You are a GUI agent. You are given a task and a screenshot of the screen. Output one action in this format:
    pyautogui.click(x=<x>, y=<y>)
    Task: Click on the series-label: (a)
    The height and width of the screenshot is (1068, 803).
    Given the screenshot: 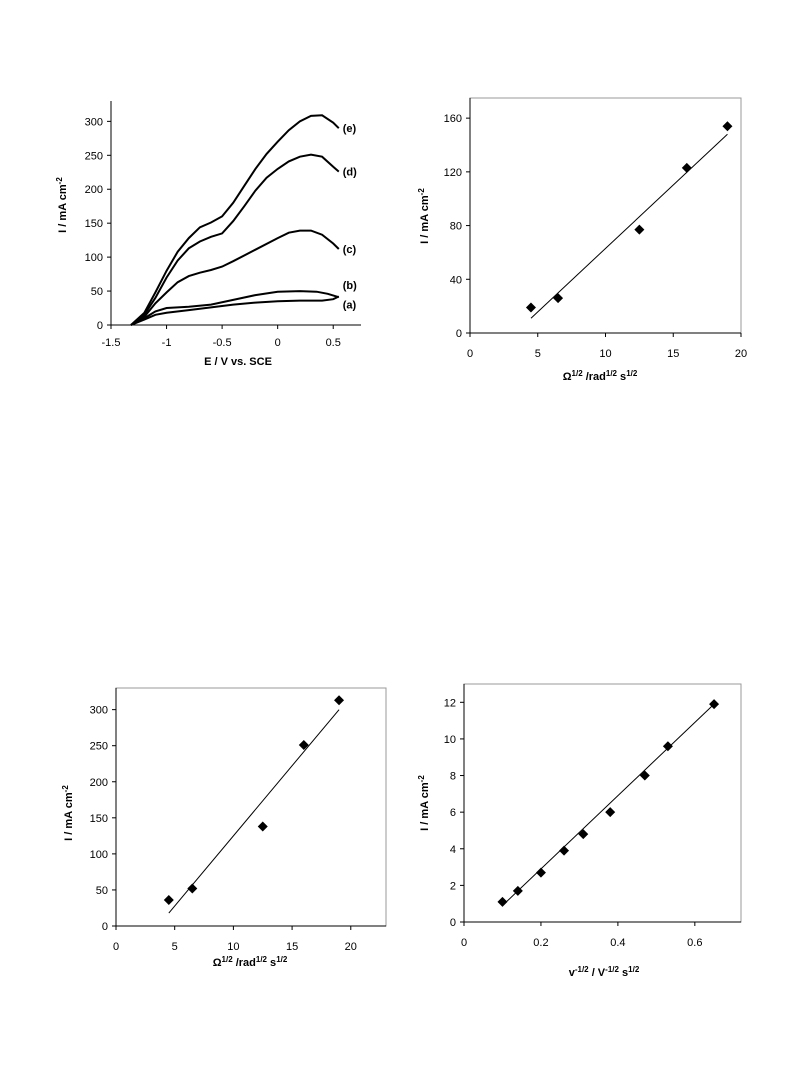 What is the action you would take?
    pyautogui.click(x=350, y=305)
    